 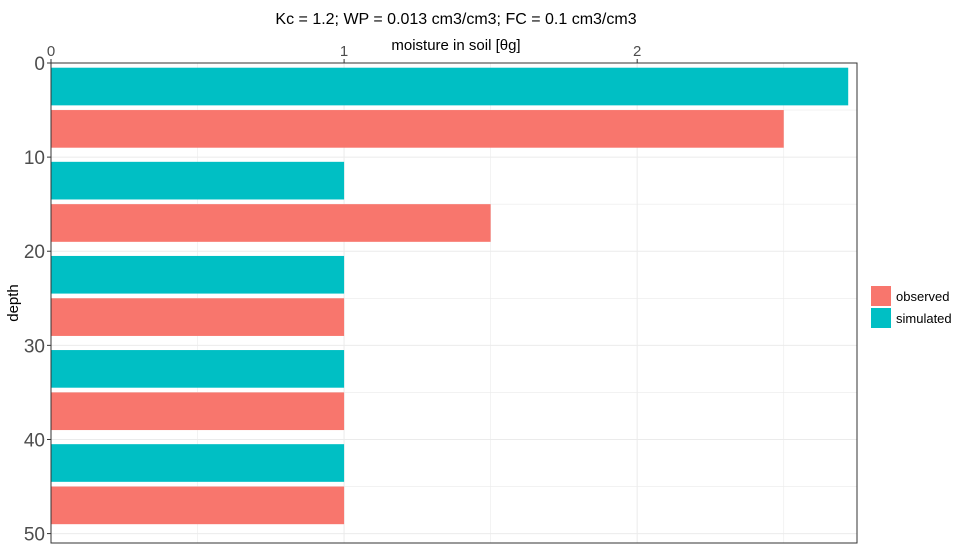 I want to click on legend: observed simulated, so click(x=911, y=307).